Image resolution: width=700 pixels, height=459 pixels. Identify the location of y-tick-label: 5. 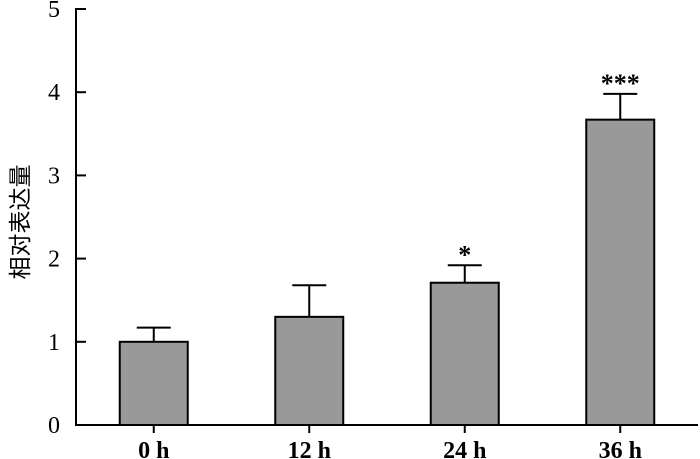
(54, 11).